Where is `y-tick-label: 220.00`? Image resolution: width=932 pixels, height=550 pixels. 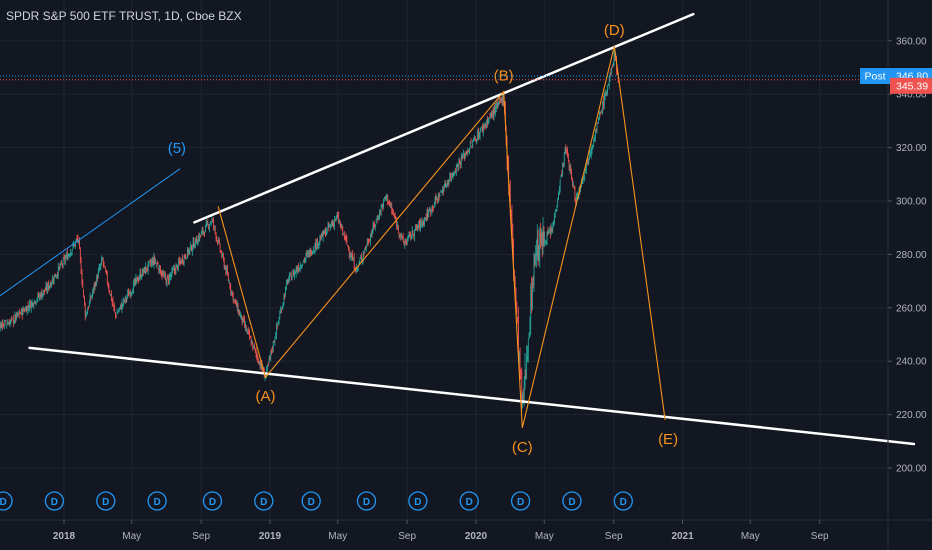
y-tick-label: 220.00 is located at coordinates (911, 415).